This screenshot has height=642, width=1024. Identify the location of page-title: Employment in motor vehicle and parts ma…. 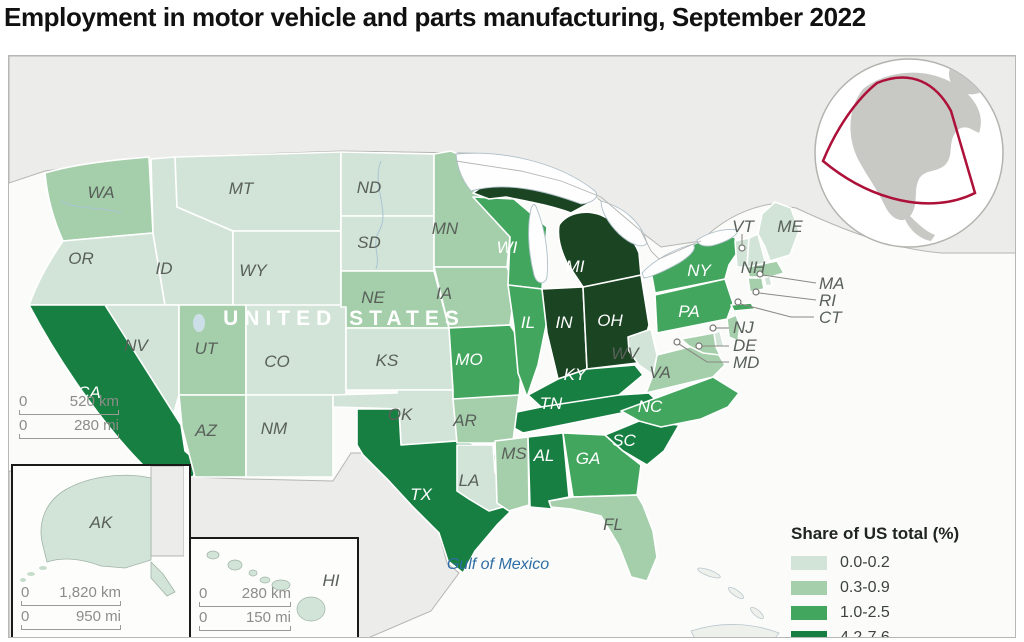
(435, 17).